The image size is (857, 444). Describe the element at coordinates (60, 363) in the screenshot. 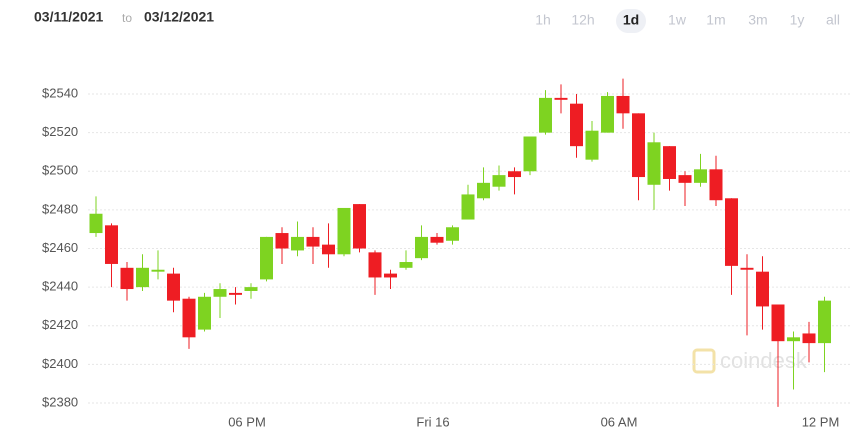

I see `y-tick-label: $2400` at that location.